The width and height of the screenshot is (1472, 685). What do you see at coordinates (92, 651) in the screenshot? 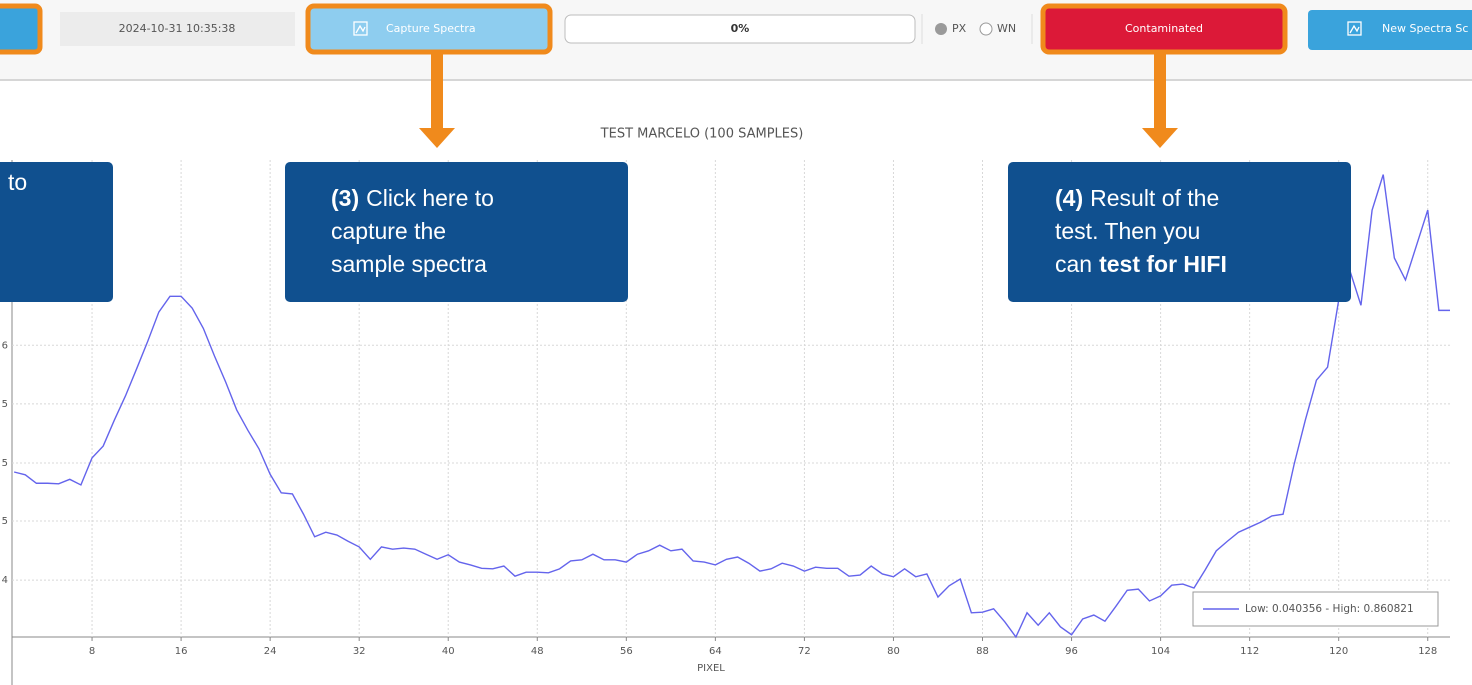
I see `x-tick-label: 8` at bounding box center [92, 651].